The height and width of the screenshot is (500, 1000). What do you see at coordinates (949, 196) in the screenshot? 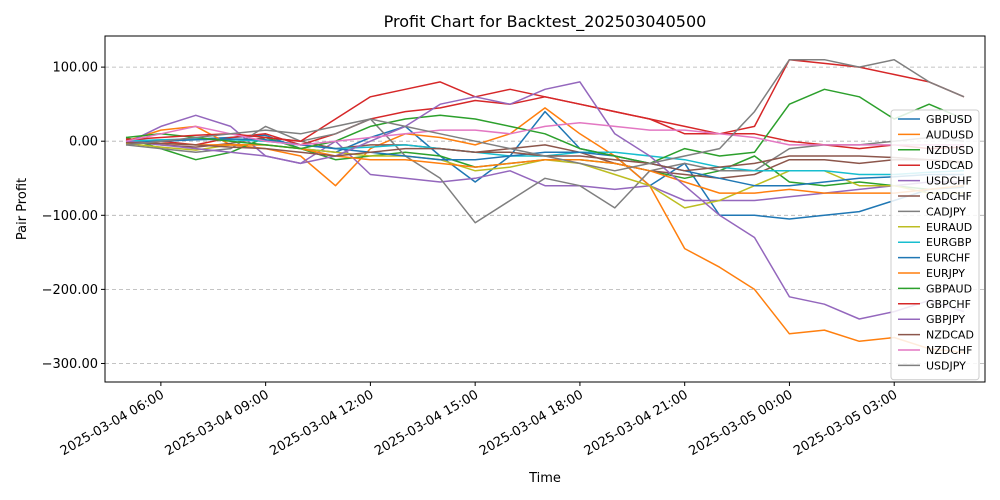
I see `legend-label: CADCHF` at bounding box center [949, 196].